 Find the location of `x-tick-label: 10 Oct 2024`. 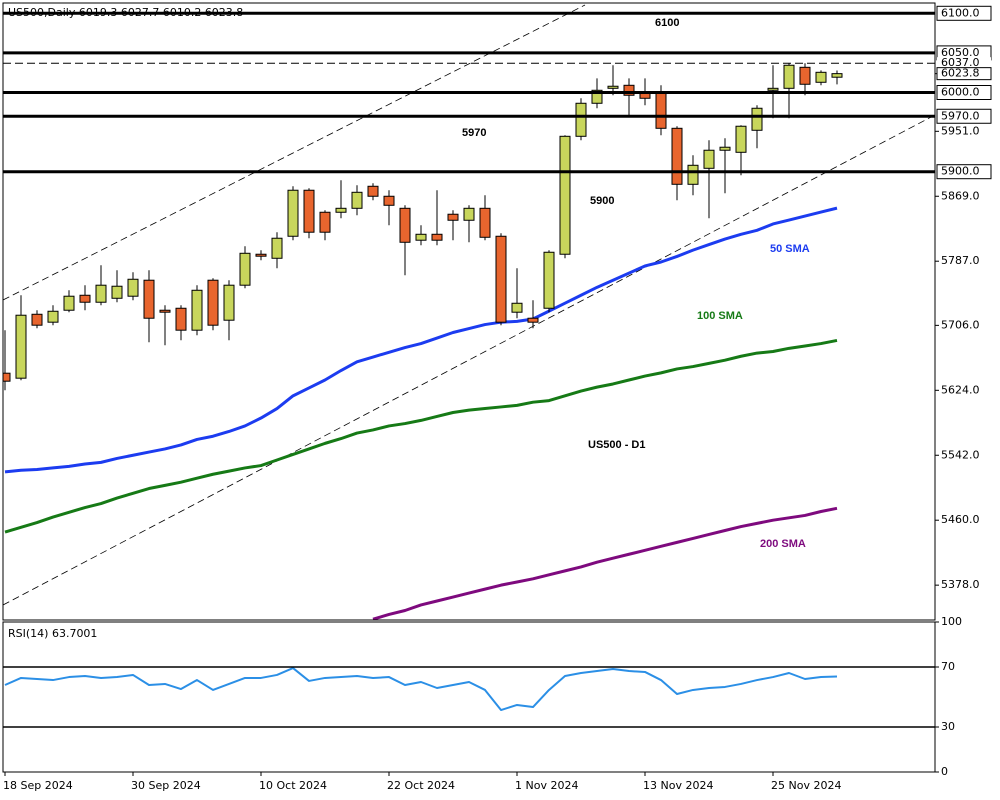

x-tick-label: 10 Oct 2024 is located at coordinates (293, 785).